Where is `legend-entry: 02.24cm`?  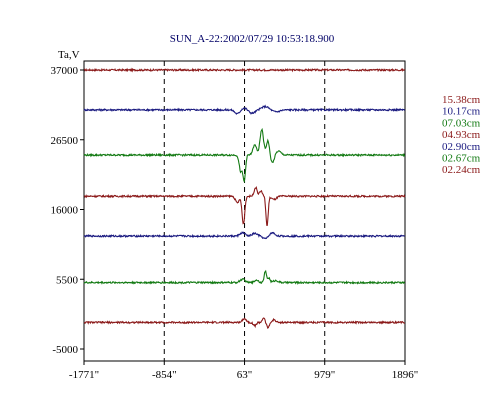
legend-entry: 02.24cm is located at coordinates (461, 170).